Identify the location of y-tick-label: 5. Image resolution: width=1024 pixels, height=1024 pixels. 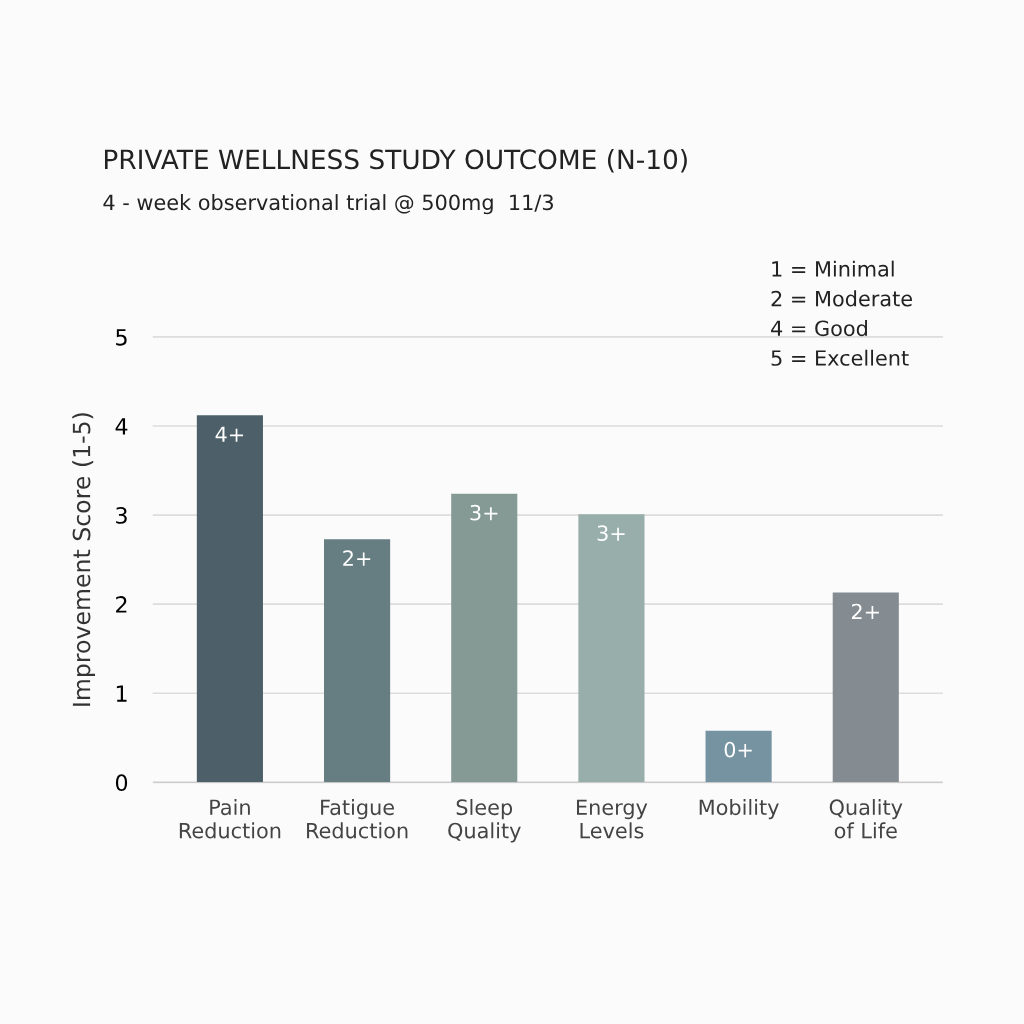
(121, 337).